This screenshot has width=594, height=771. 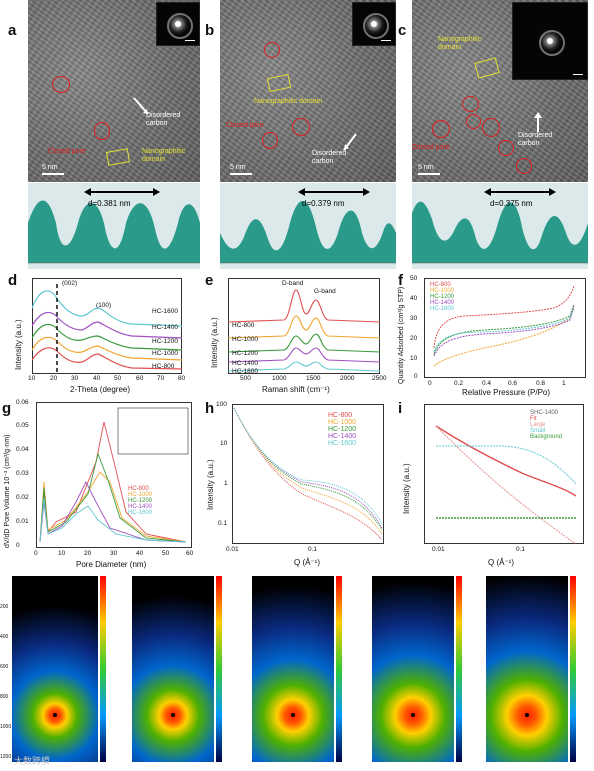 I want to click on series-fit-line, so click(x=506, y=461).